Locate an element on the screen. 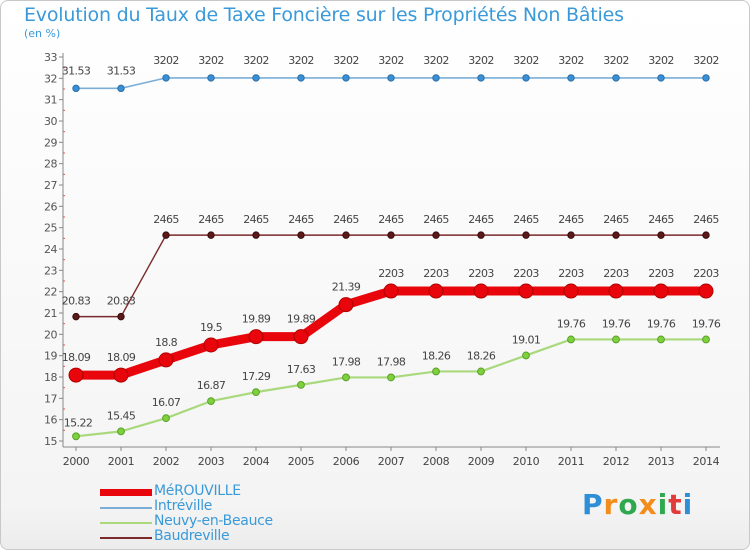  data-label-neuvy-en-beauce: 17.98 is located at coordinates (346, 361).